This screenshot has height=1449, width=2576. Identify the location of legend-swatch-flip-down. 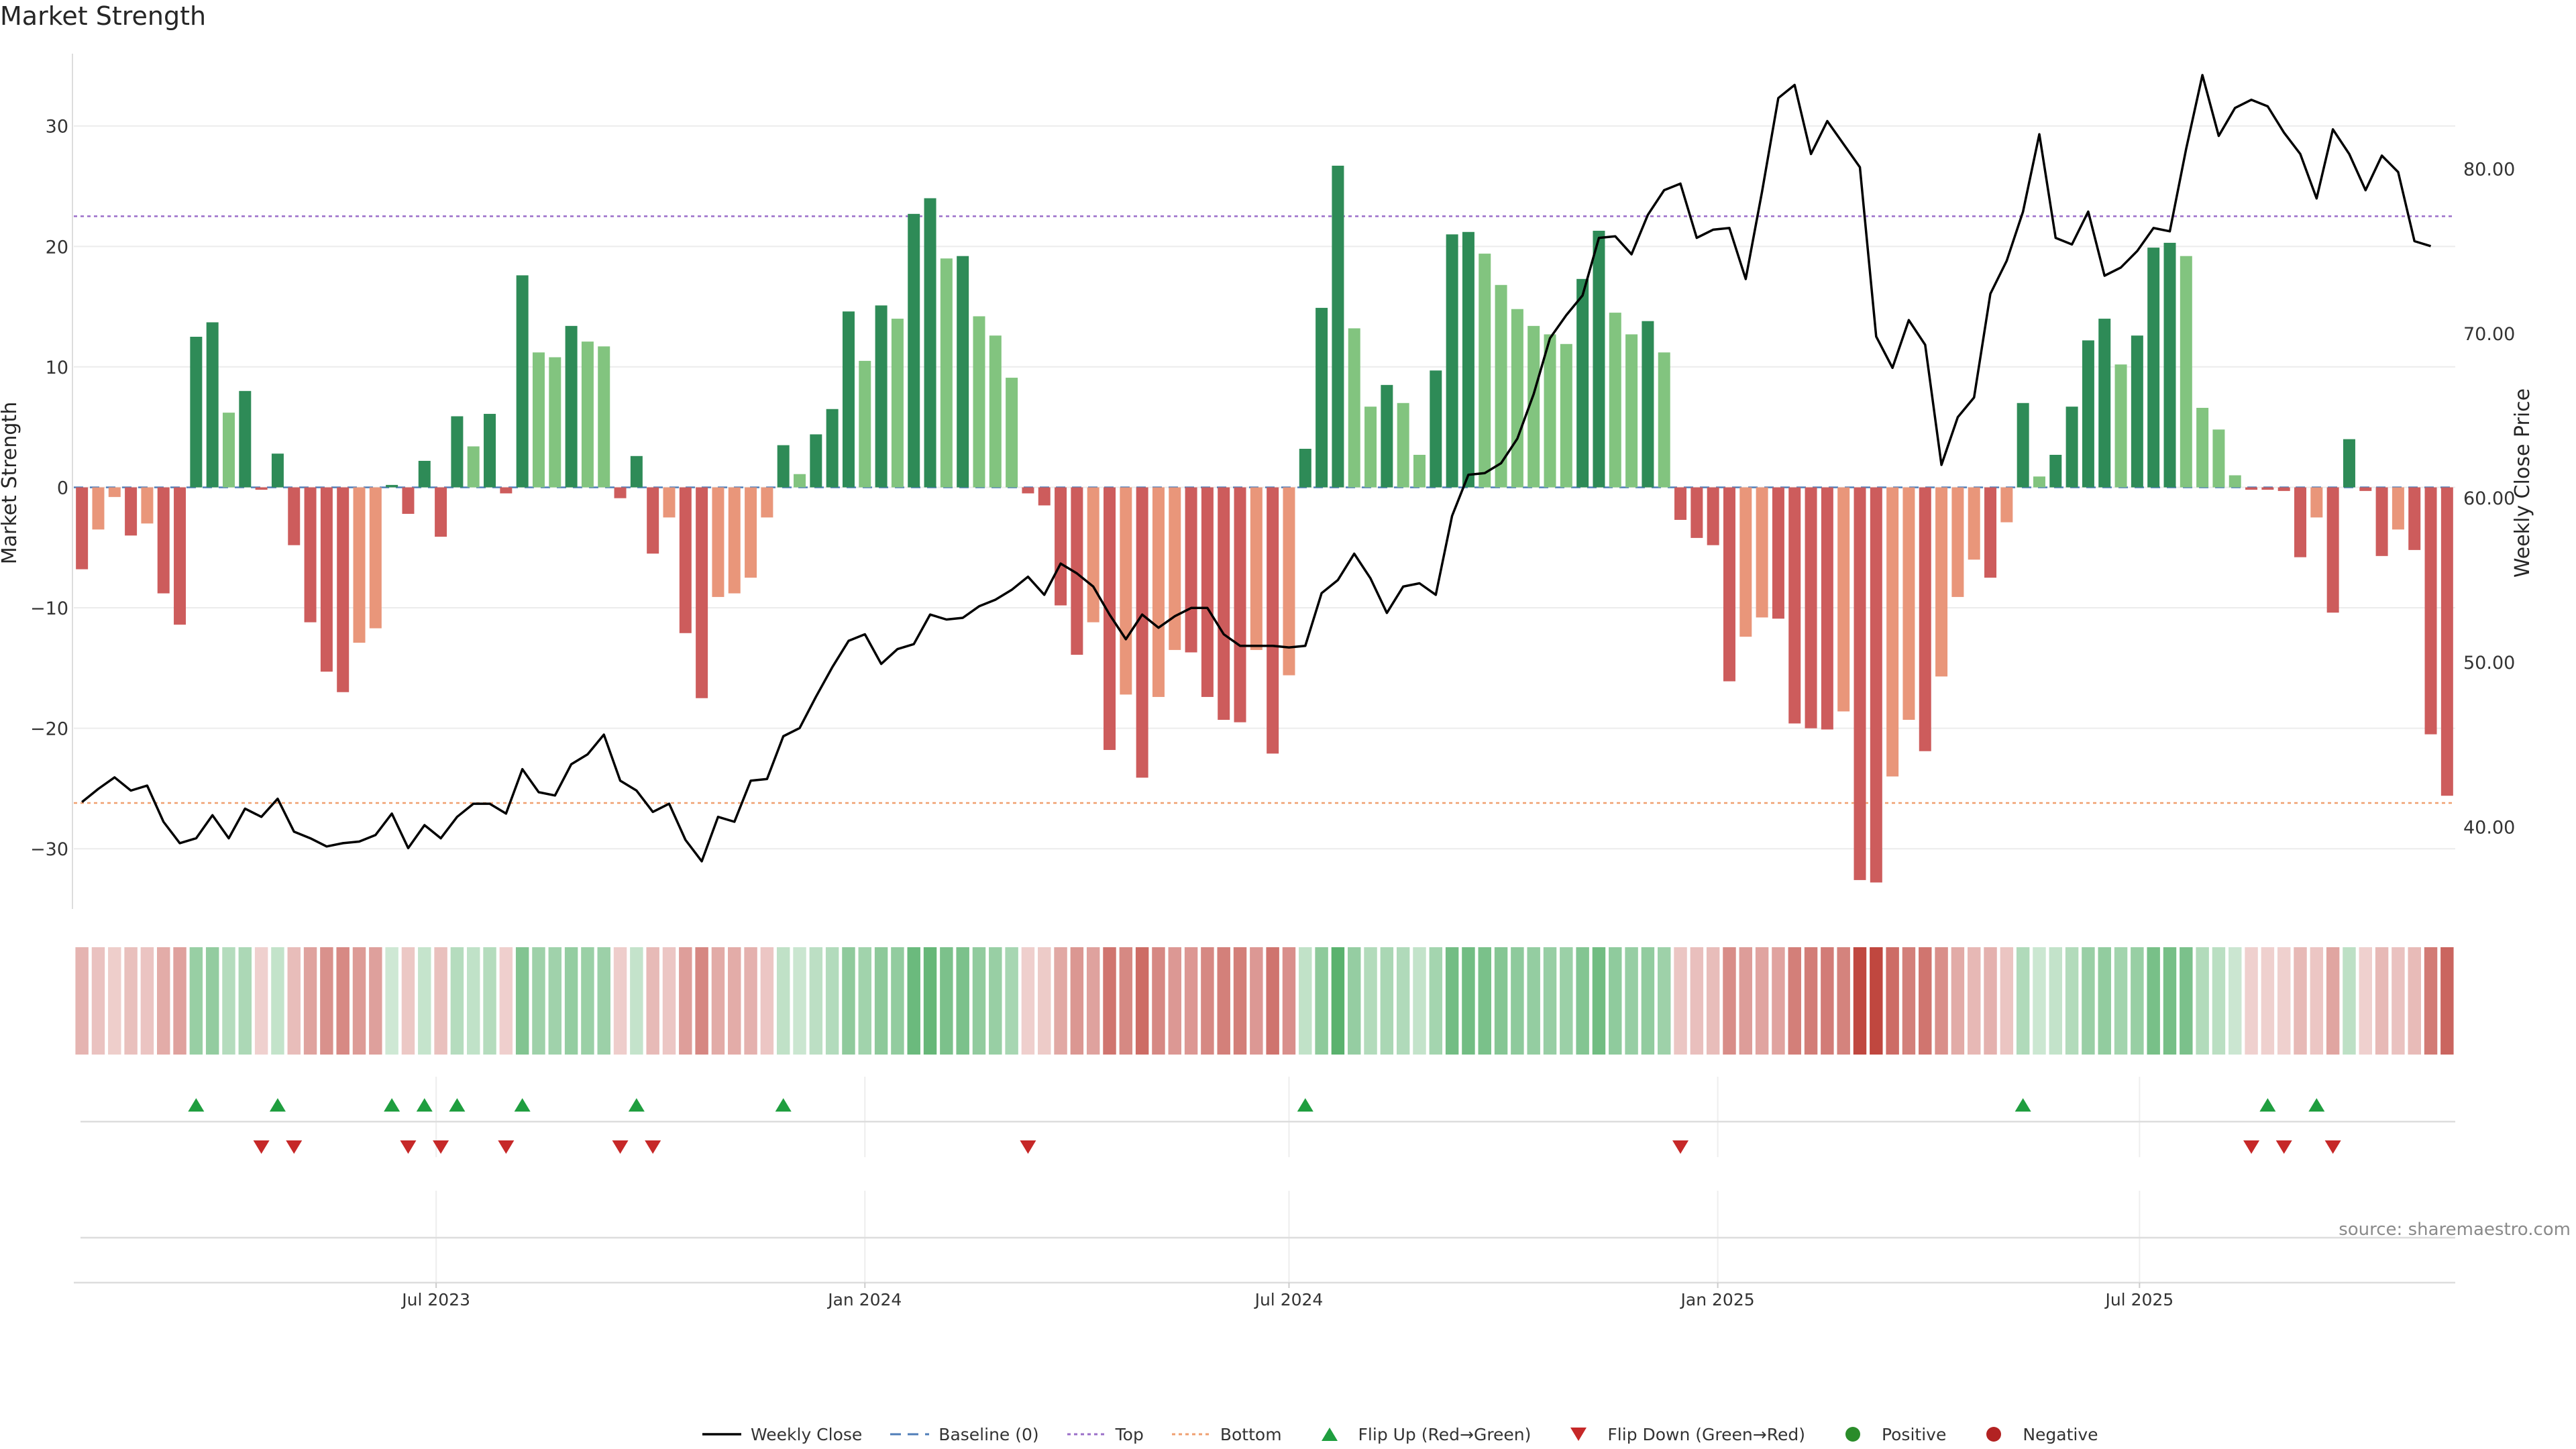
(1578, 1434).